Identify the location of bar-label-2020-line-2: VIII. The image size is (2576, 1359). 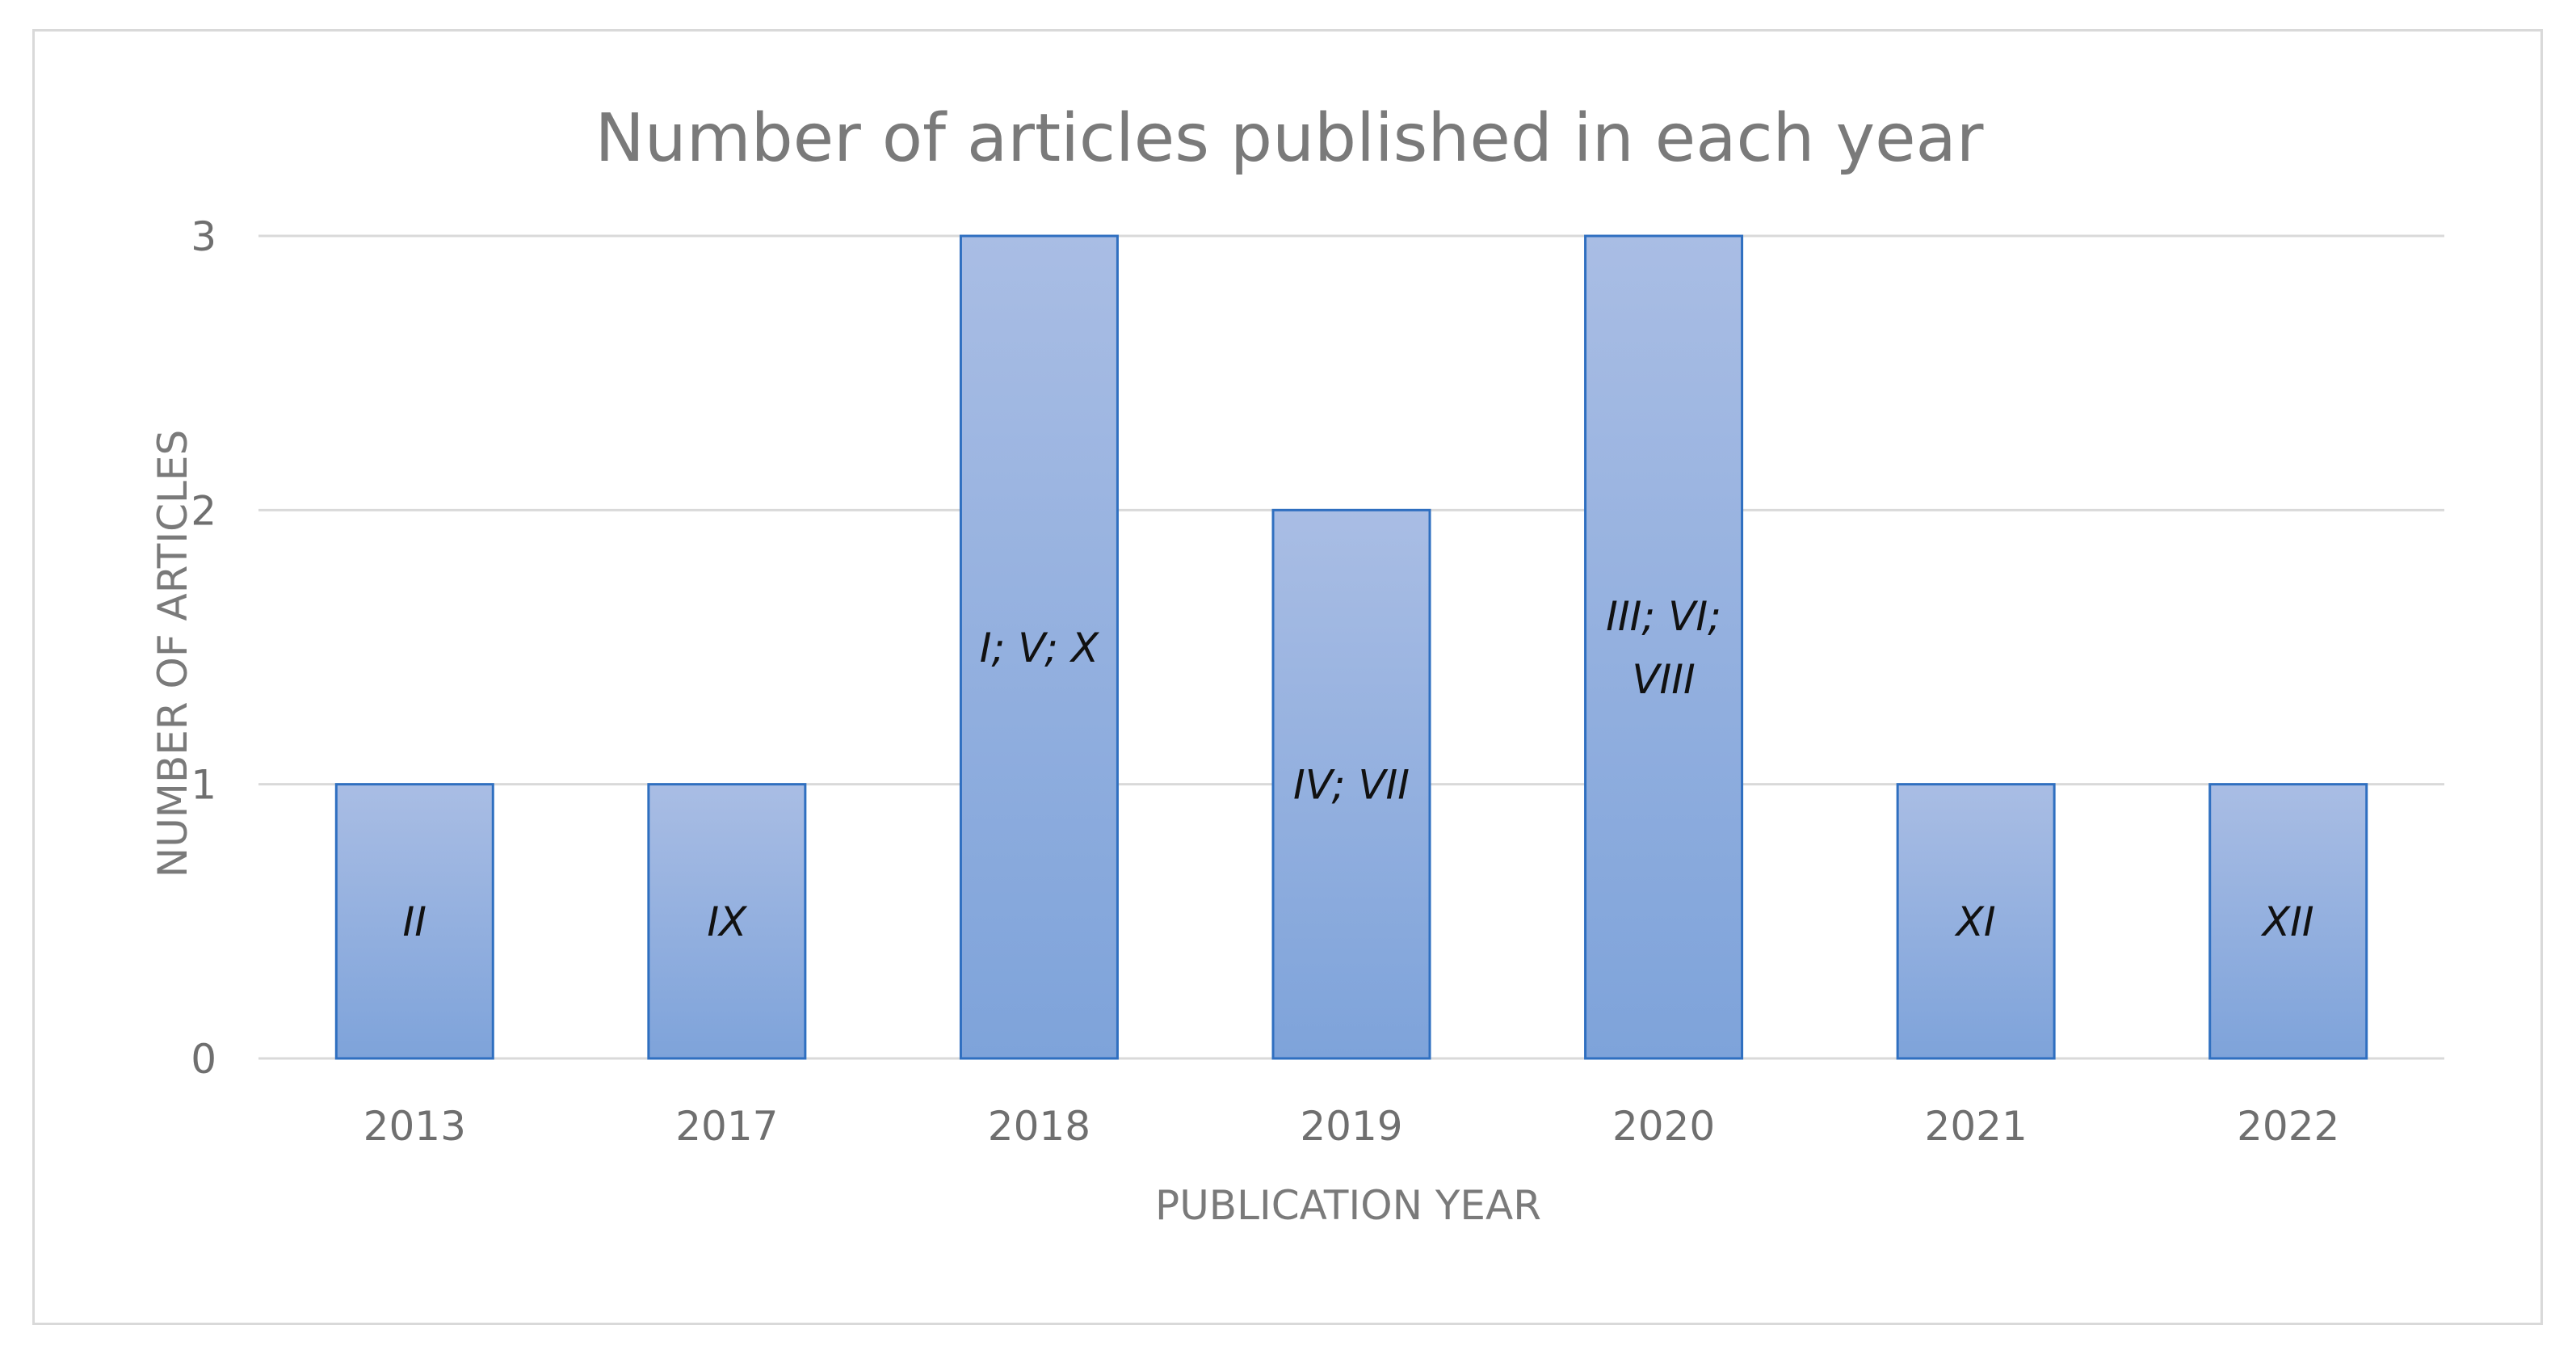
(1663, 679).